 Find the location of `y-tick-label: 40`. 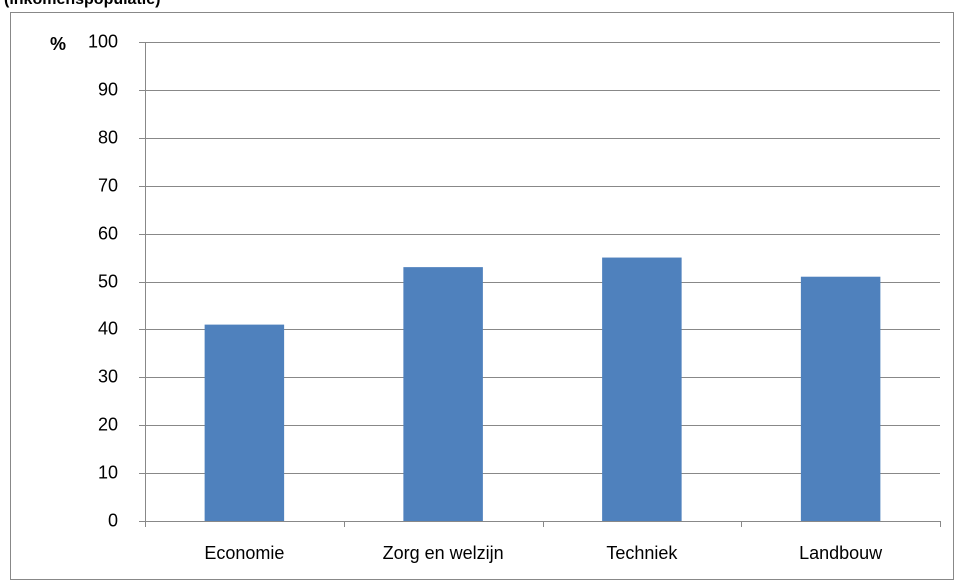

y-tick-label: 40 is located at coordinates (108, 328).